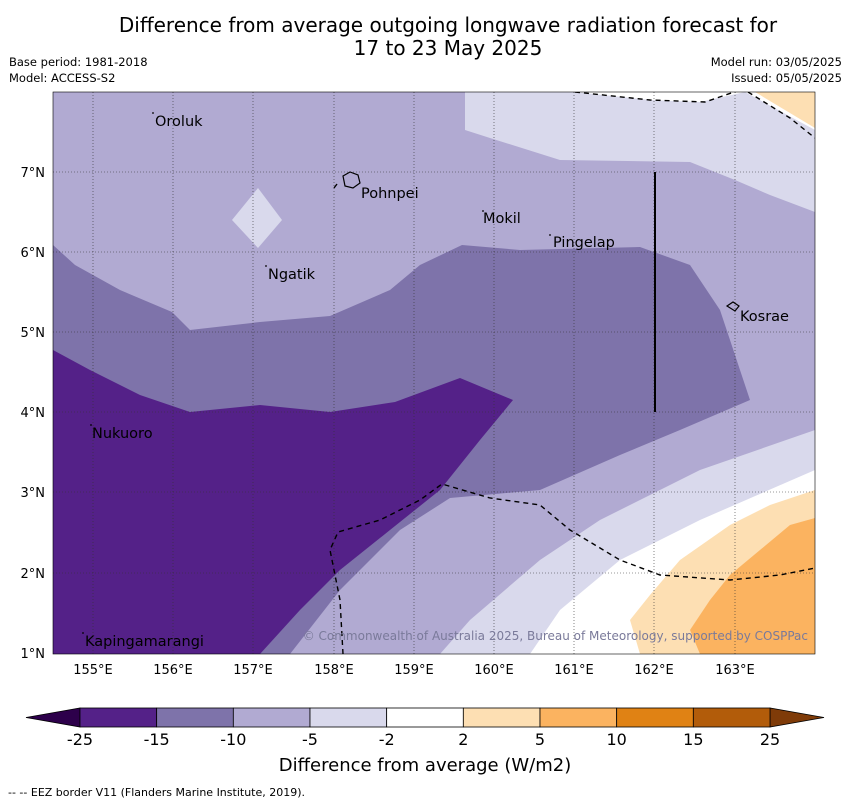 This screenshot has width=850, height=804. What do you see at coordinates (770, 739) in the screenshot?
I see `colorbar-tick-label: 25` at bounding box center [770, 739].